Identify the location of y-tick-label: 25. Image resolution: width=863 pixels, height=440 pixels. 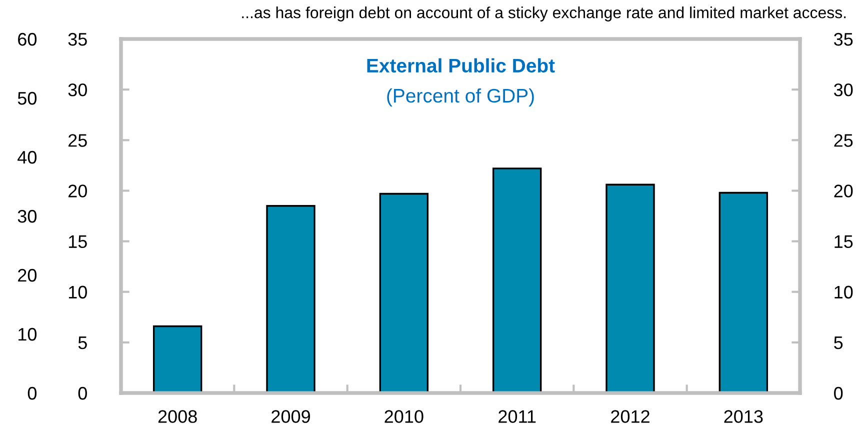
(77, 140).